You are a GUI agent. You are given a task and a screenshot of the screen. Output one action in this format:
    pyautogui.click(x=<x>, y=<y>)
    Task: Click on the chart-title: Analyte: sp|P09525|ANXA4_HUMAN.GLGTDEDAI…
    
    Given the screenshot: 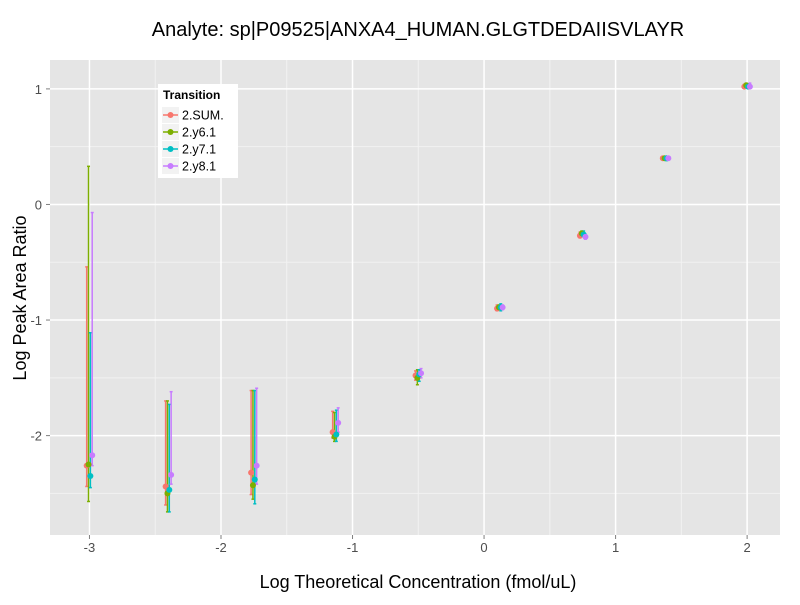 What is the action you would take?
    pyautogui.click(x=418, y=30)
    